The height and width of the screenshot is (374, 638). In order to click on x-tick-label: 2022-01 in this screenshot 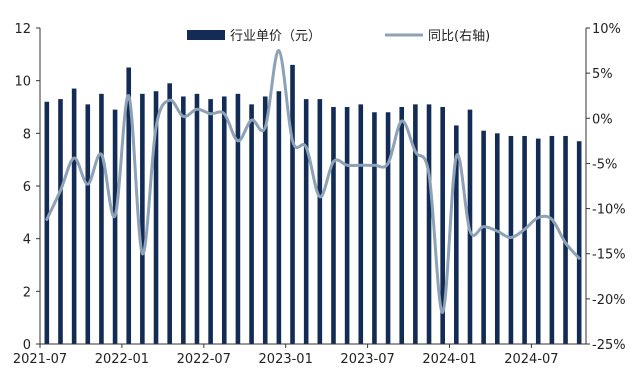, I will do `click(122, 359)`.